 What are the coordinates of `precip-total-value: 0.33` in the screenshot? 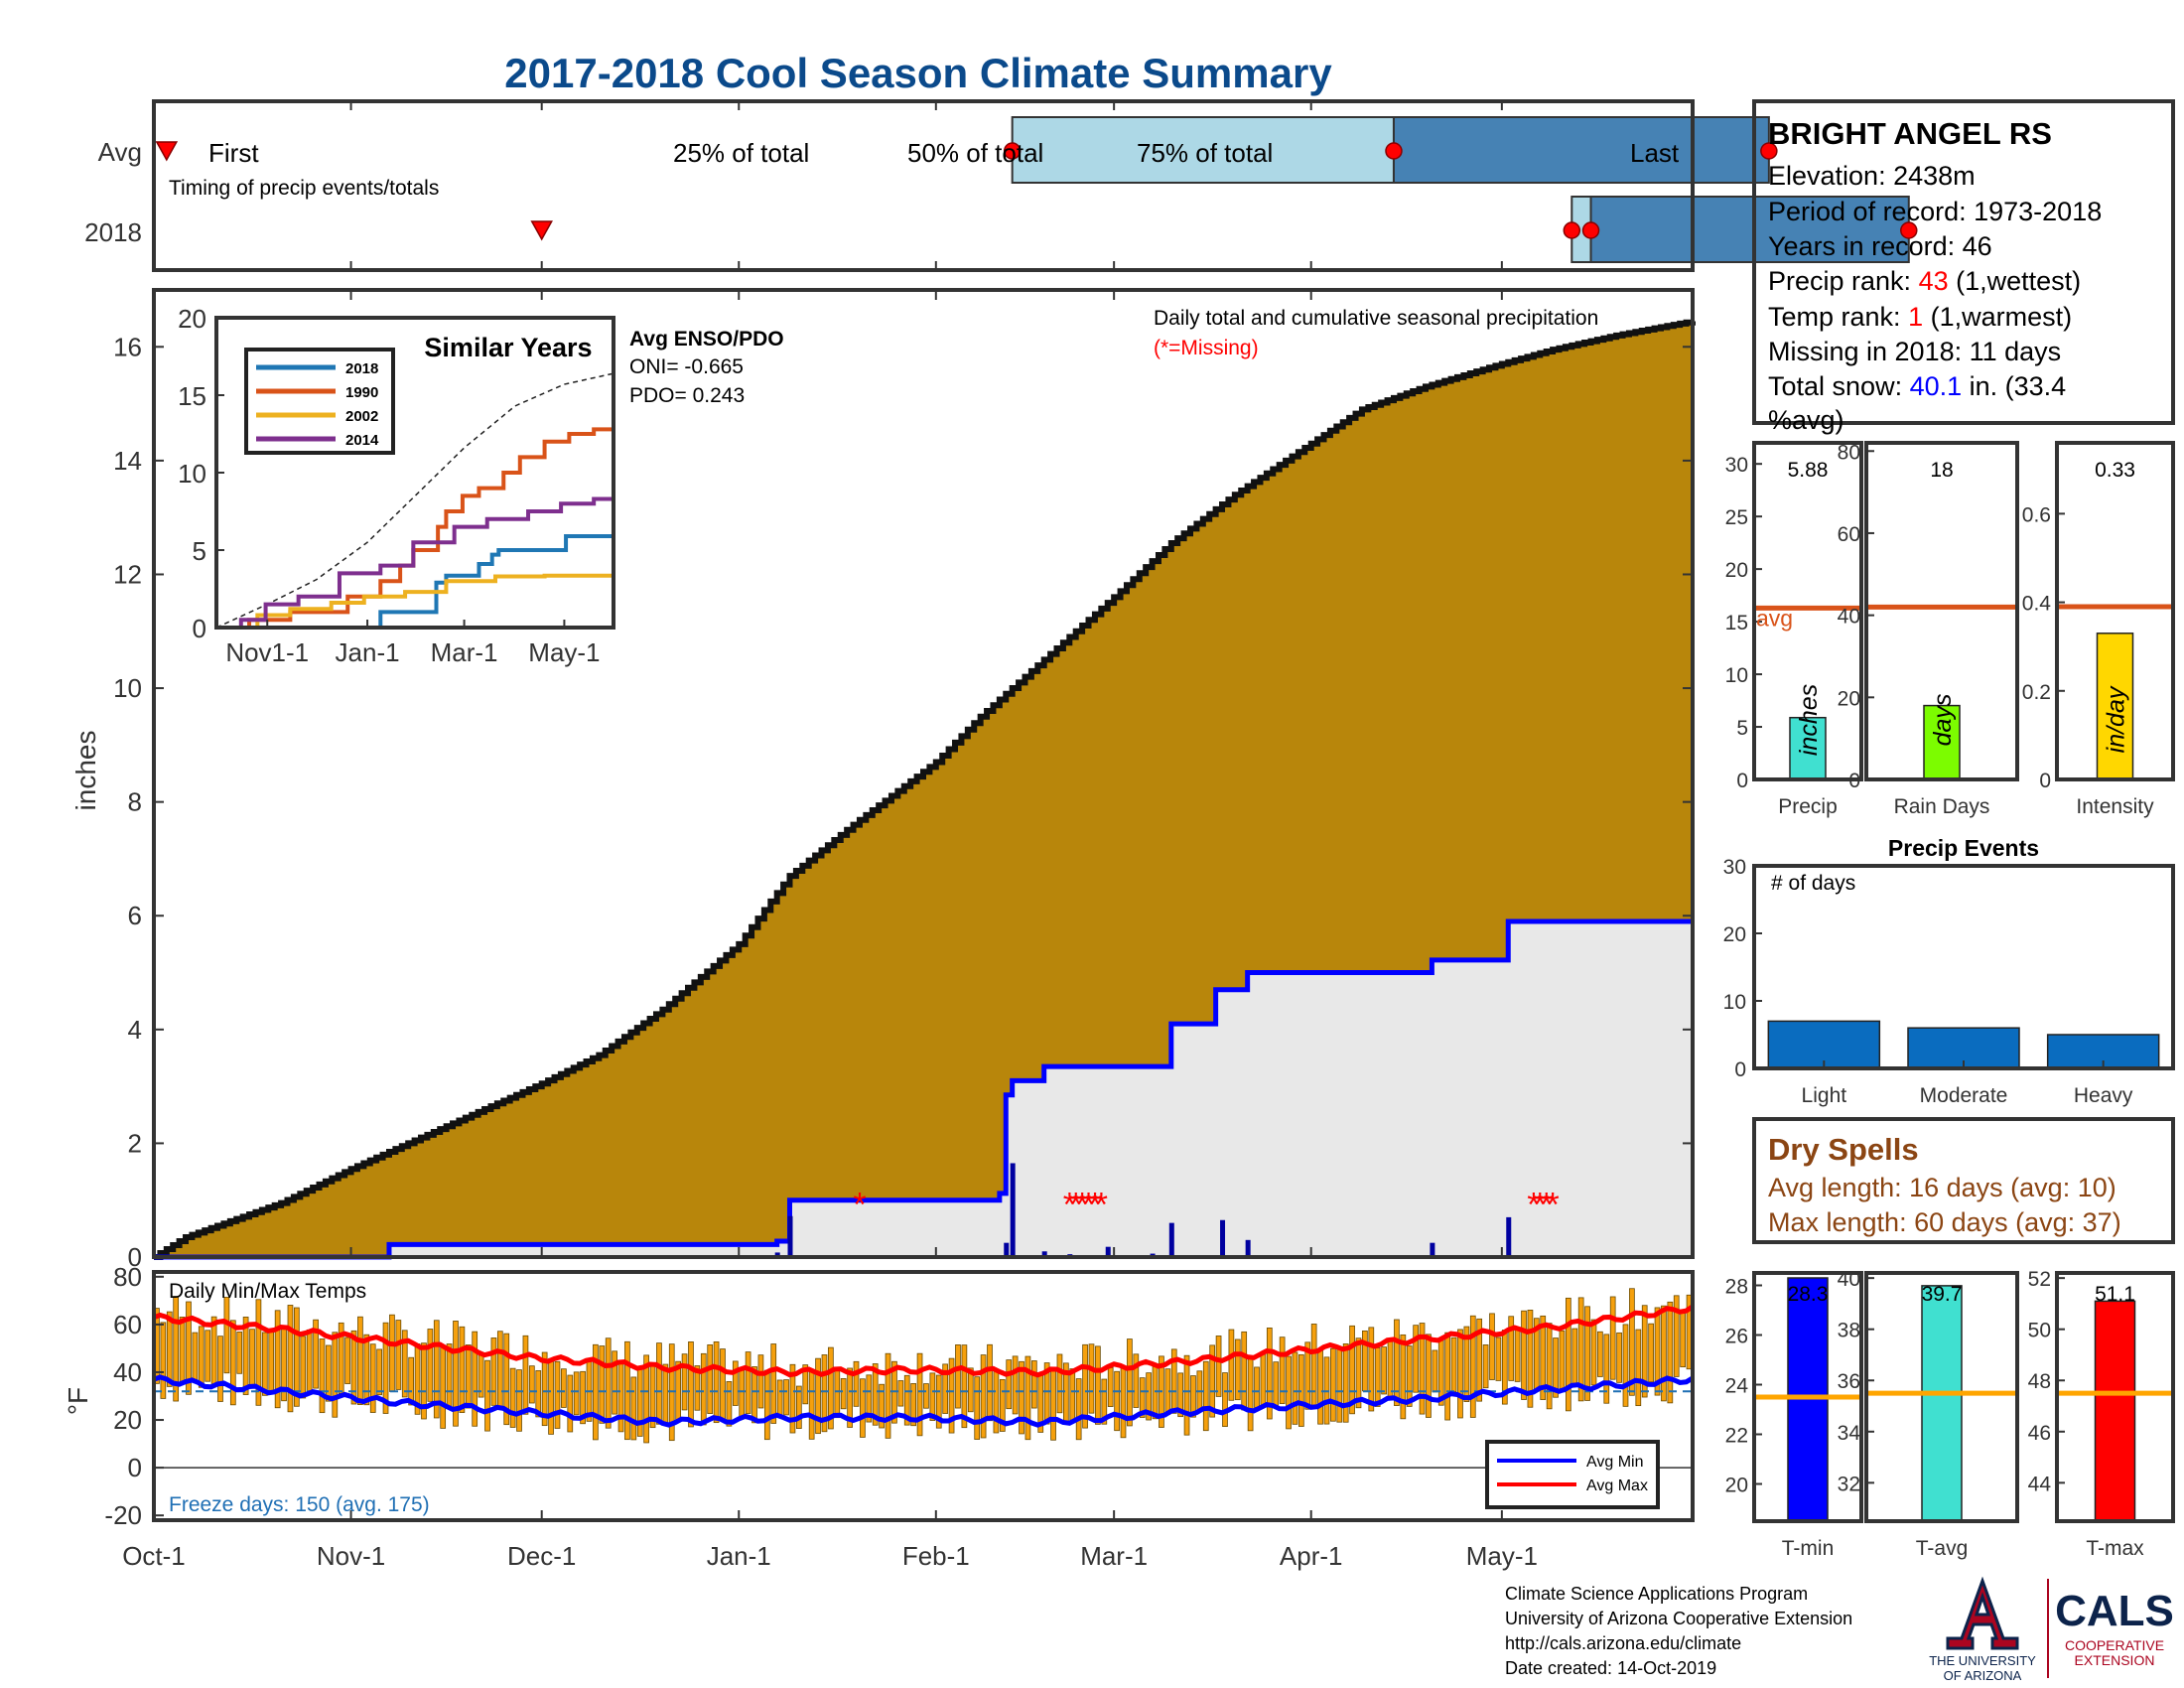 It's located at (2115, 470).